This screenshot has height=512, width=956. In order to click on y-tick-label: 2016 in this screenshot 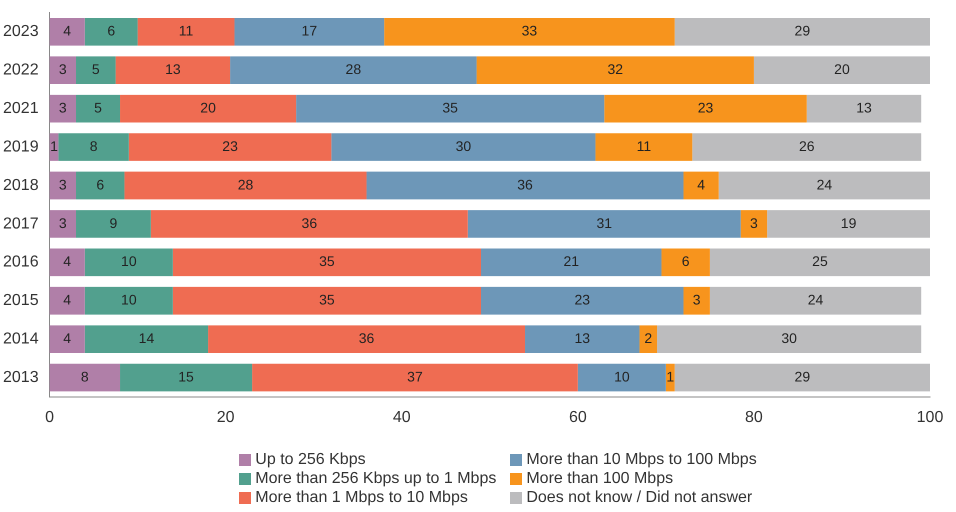, I will do `click(21, 262)`.